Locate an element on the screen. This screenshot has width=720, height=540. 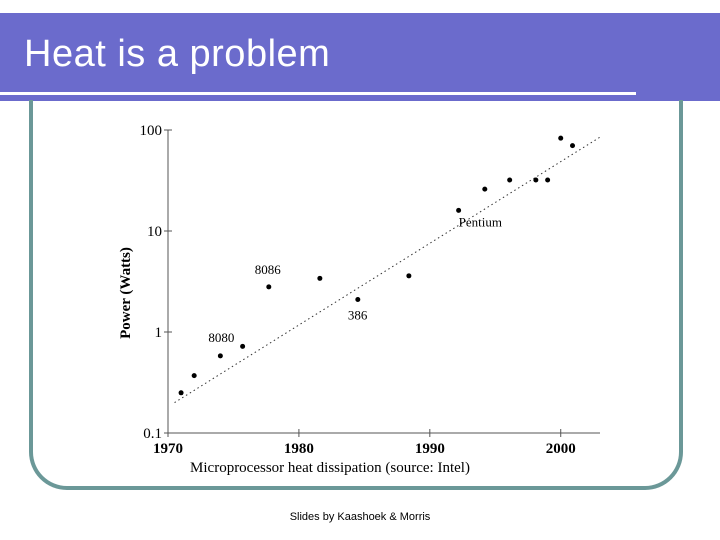
point-label: 8080 is located at coordinates (221, 337).